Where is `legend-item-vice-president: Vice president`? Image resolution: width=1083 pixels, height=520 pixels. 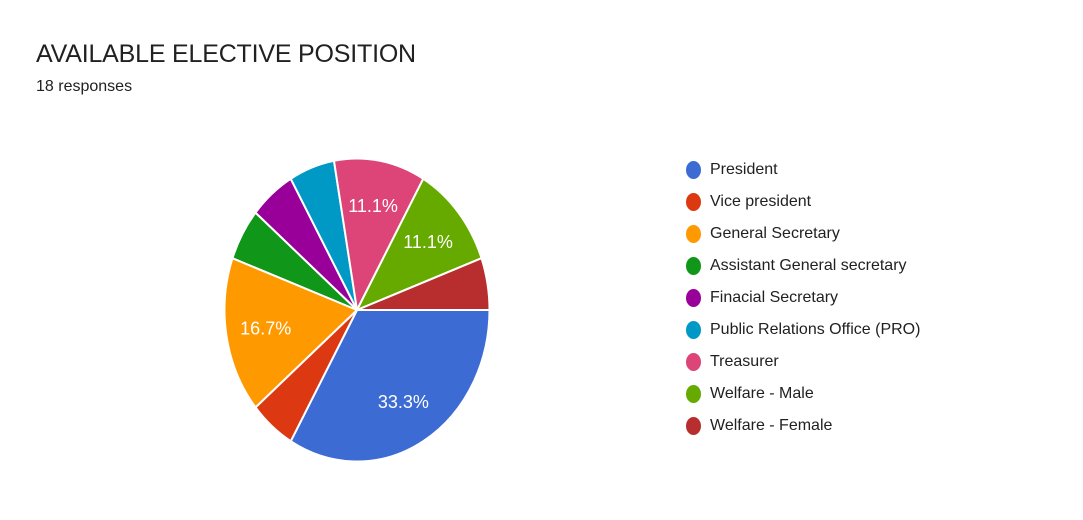 legend-item-vice-president: Vice president is located at coordinates (803, 202).